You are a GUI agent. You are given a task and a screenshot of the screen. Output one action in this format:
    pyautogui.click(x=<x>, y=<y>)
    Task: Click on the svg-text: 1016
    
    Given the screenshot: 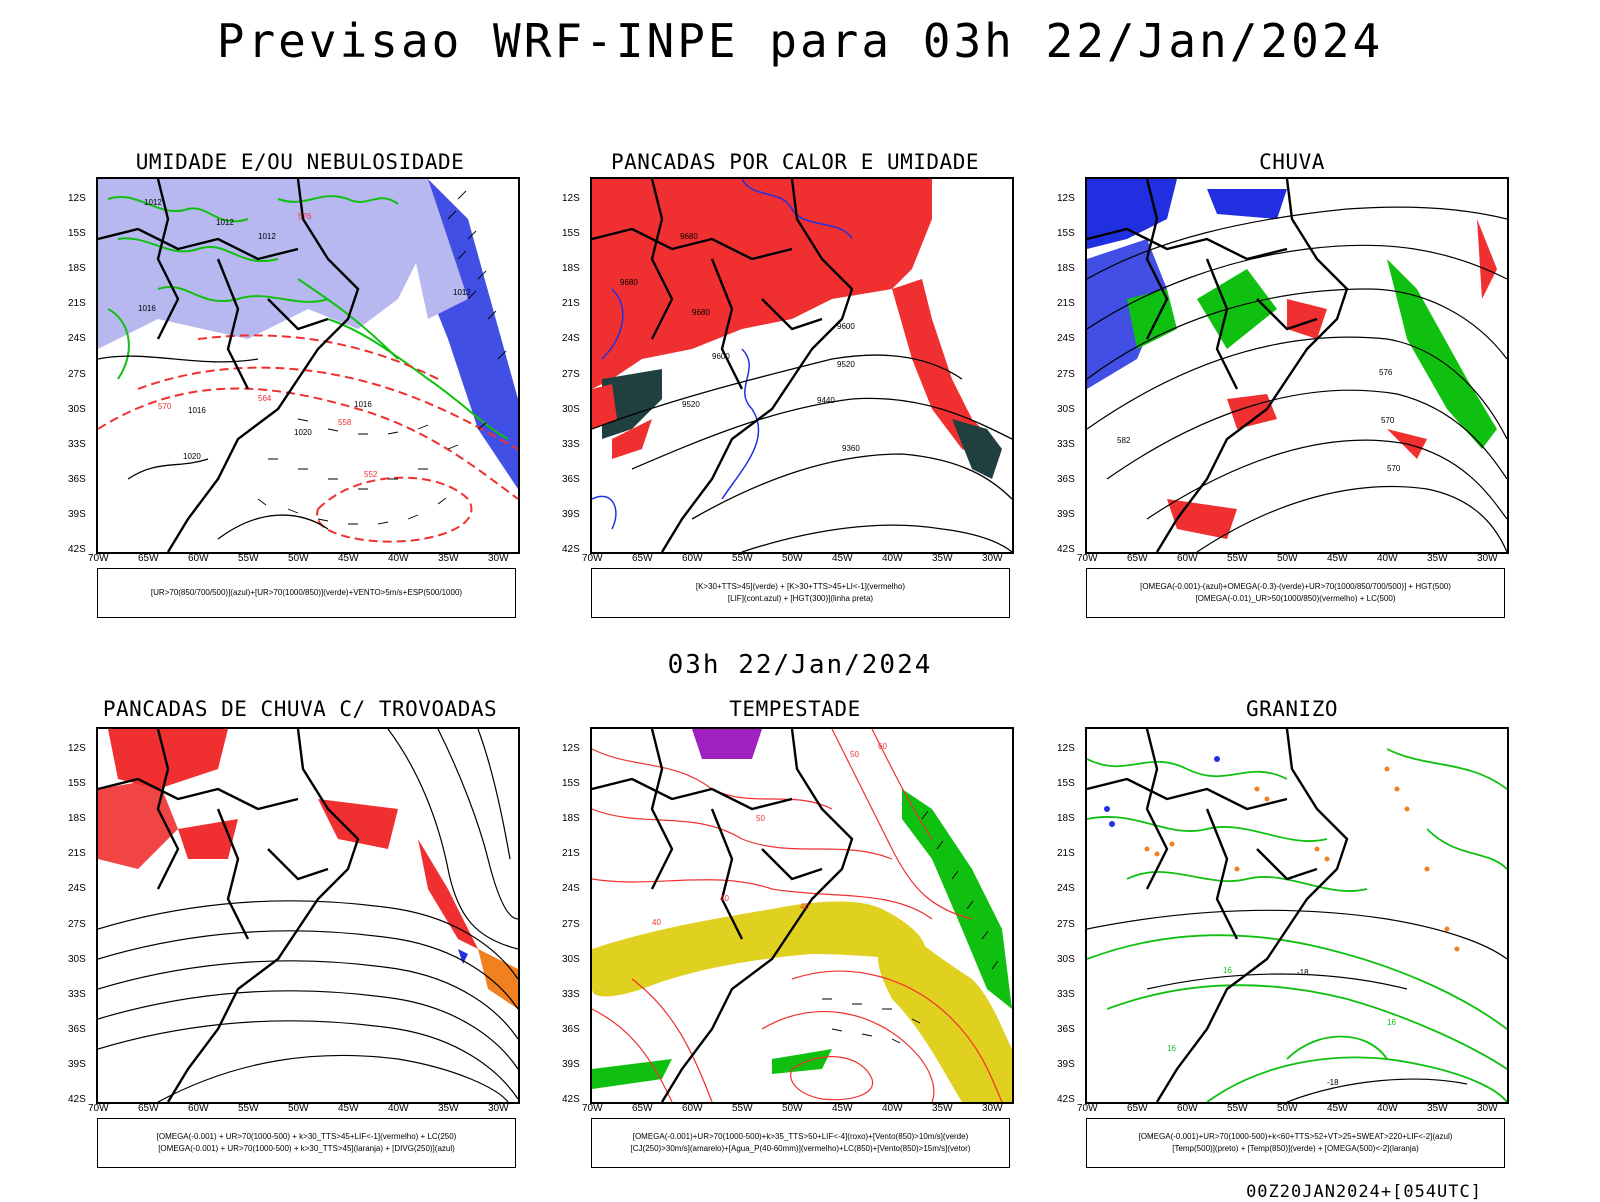 What is the action you would take?
    pyautogui.click(x=363, y=404)
    